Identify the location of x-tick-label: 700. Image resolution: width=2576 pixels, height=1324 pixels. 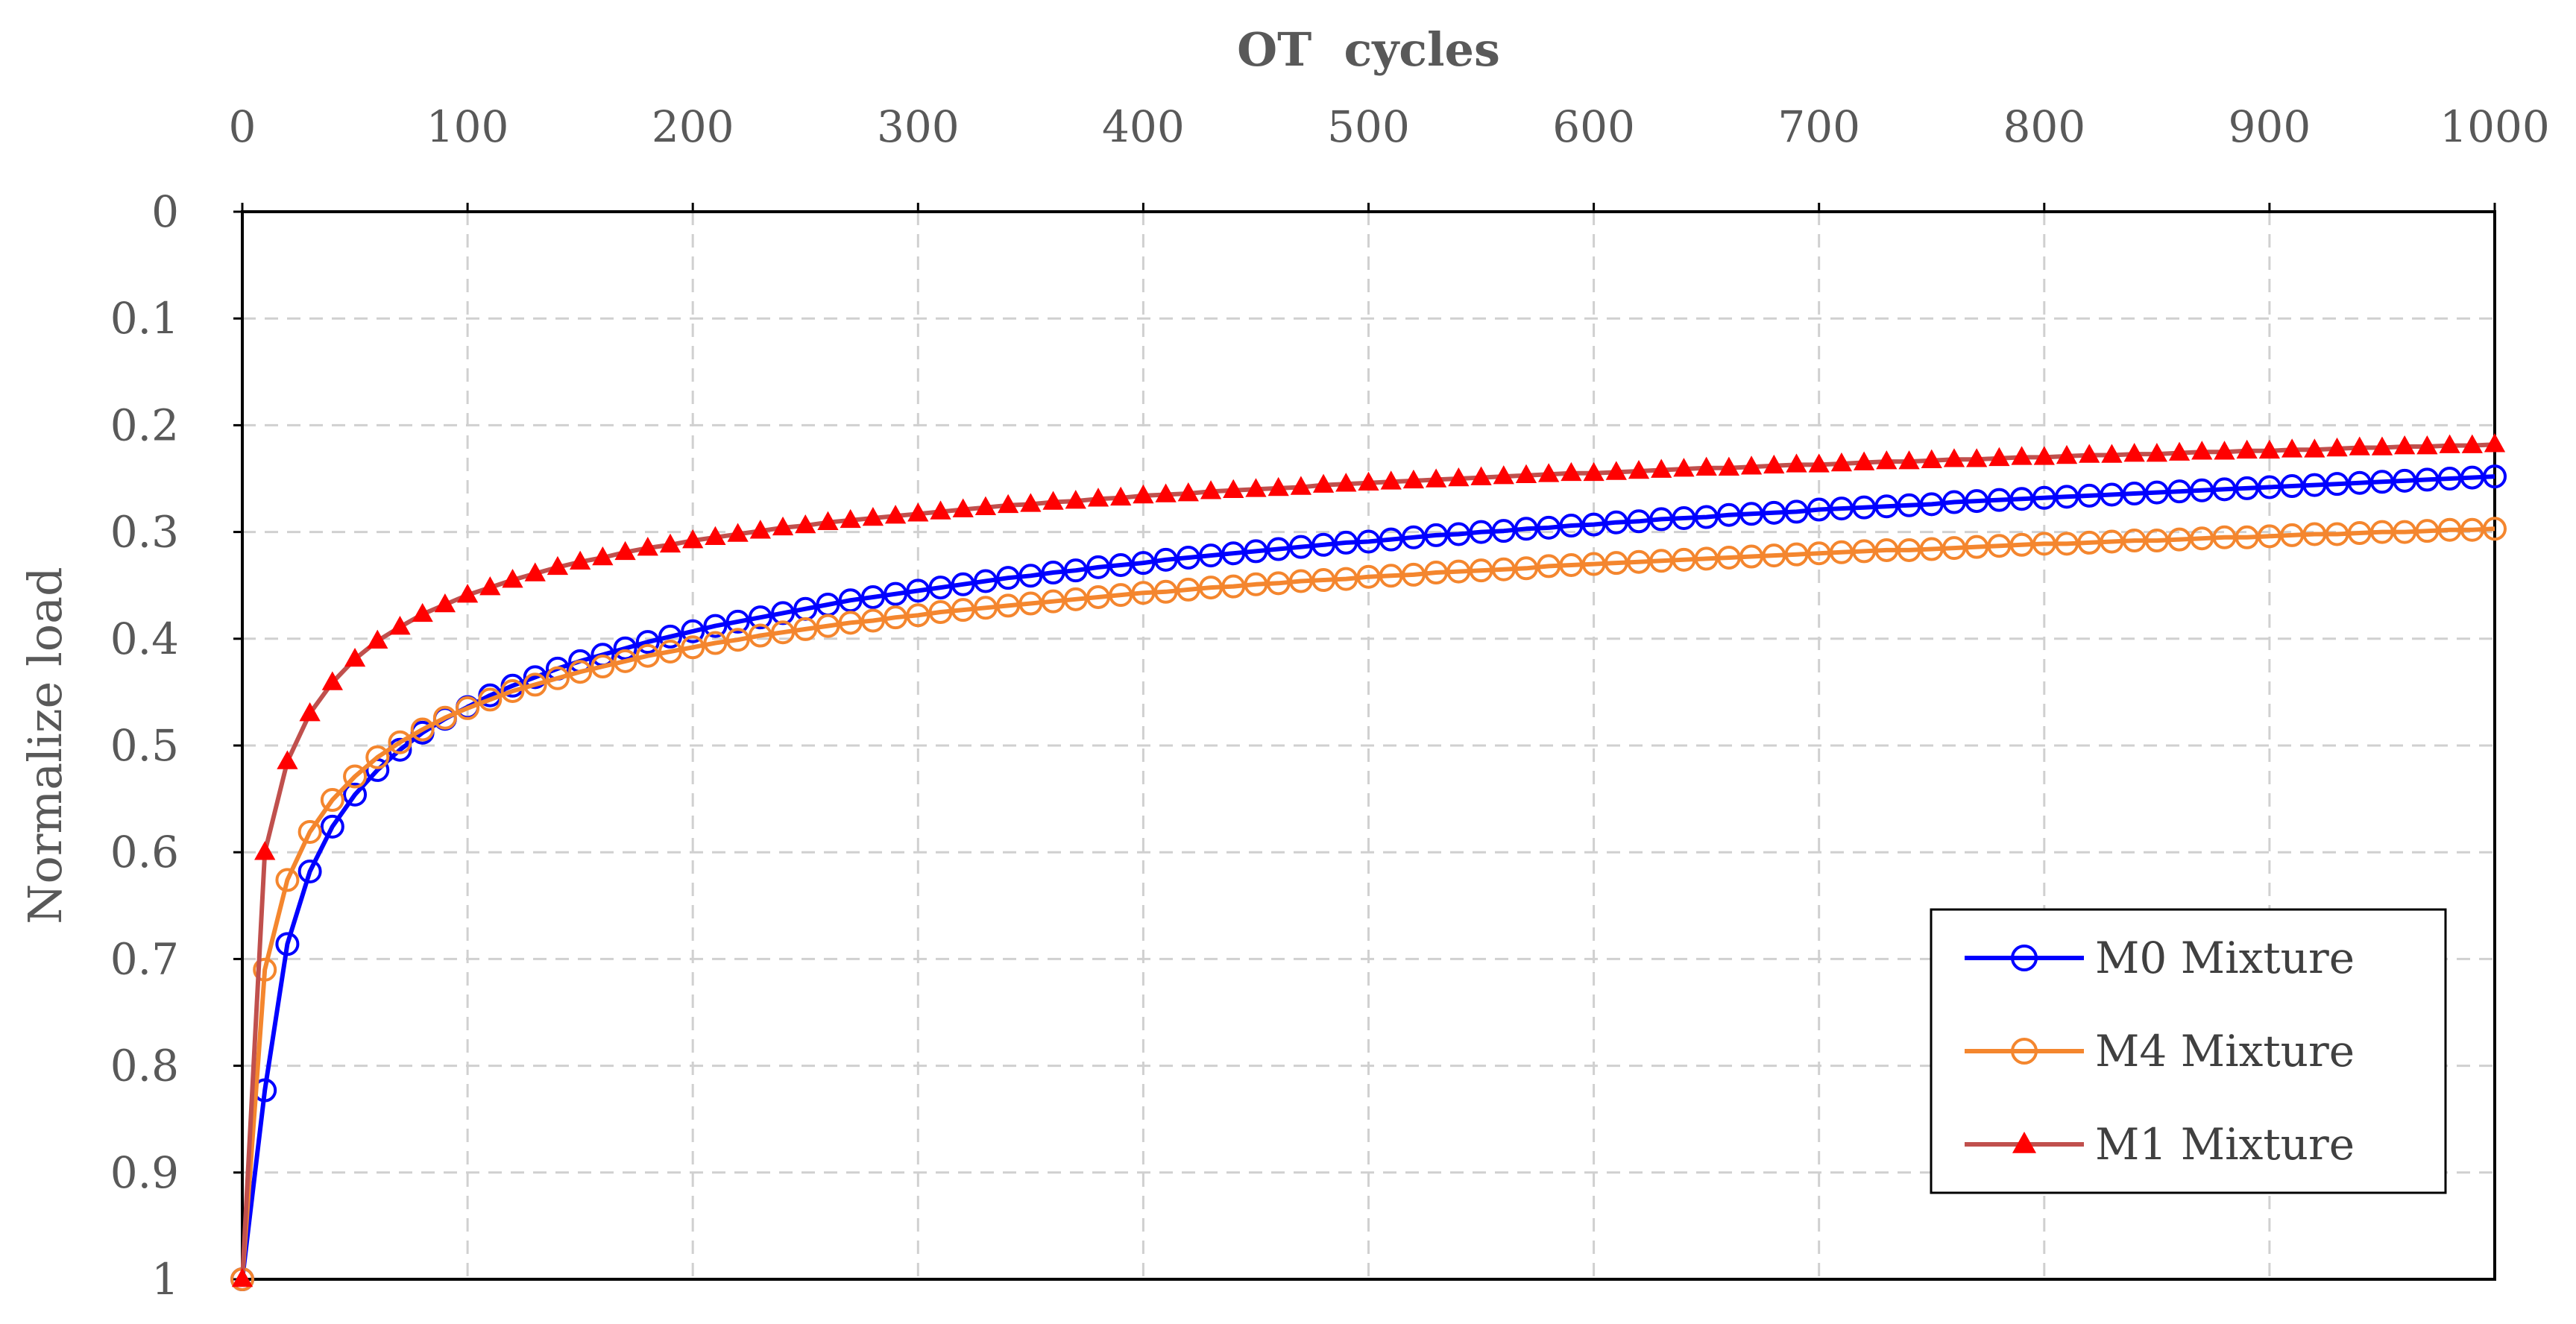
(1818, 126).